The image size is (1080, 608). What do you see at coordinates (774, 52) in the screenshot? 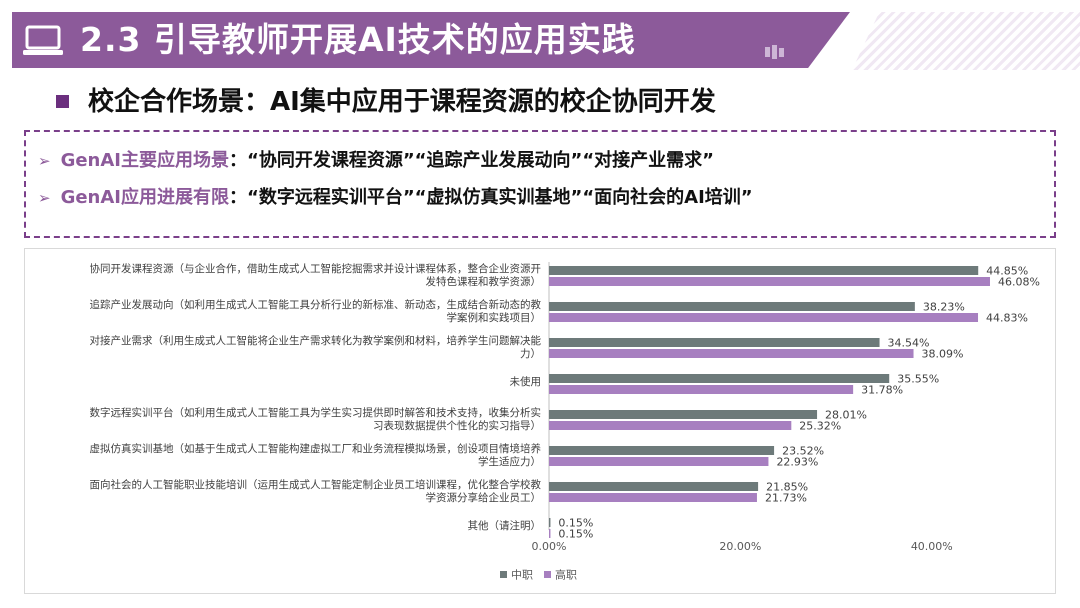
I see `logo-mark` at bounding box center [774, 52].